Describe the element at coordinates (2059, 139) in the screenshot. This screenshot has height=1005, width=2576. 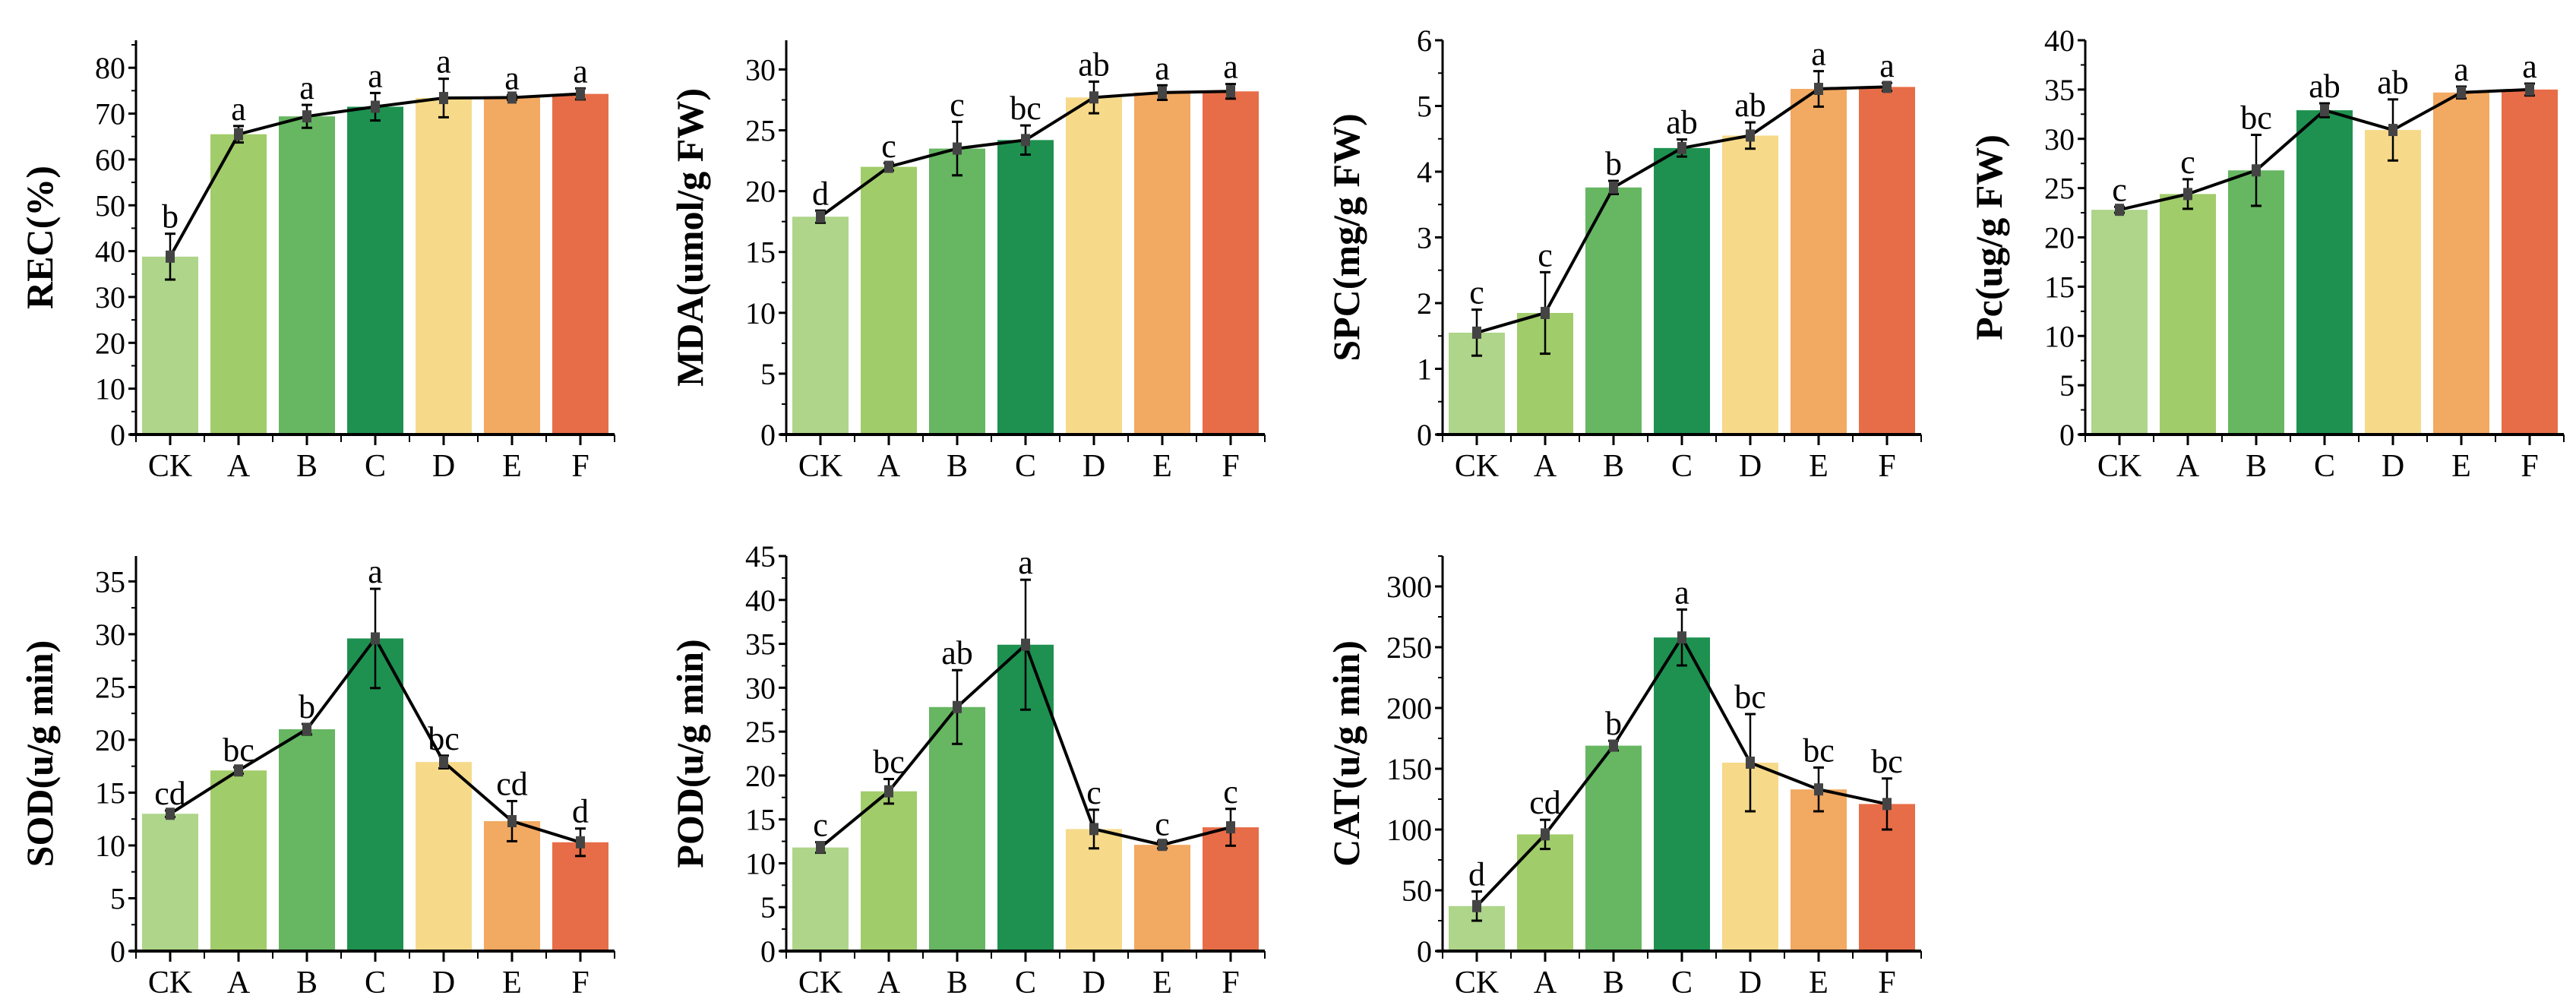
I see `y-tick-label: 30` at that location.